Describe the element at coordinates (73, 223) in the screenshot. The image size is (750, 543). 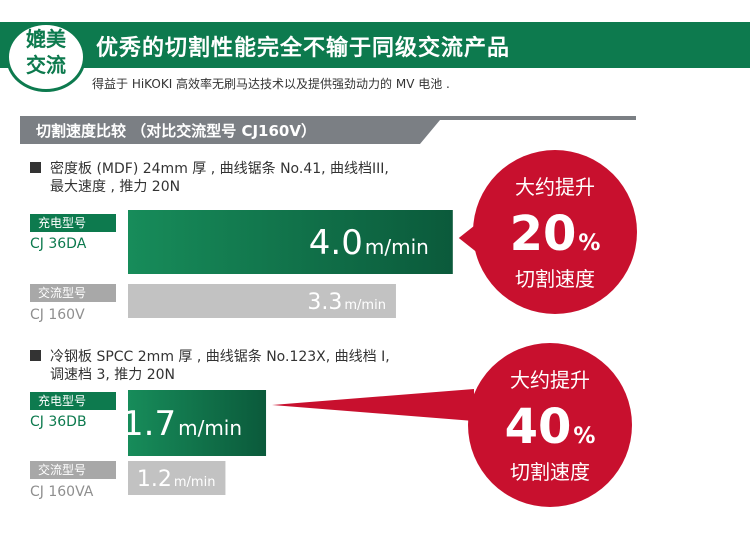
I see `test-1-cordless-tag: 充电型号` at that location.